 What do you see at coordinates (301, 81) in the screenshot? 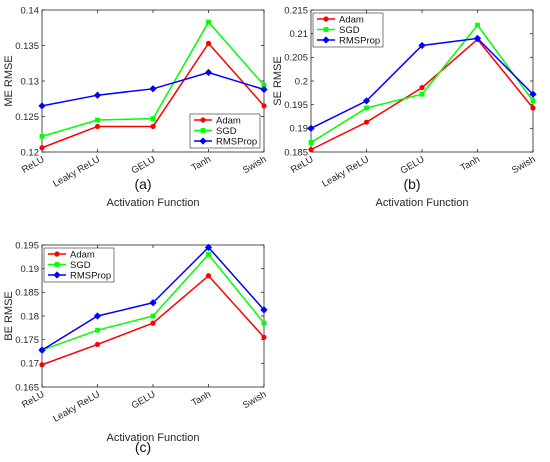
I see `y-tick-label: 0.2` at bounding box center [301, 81].